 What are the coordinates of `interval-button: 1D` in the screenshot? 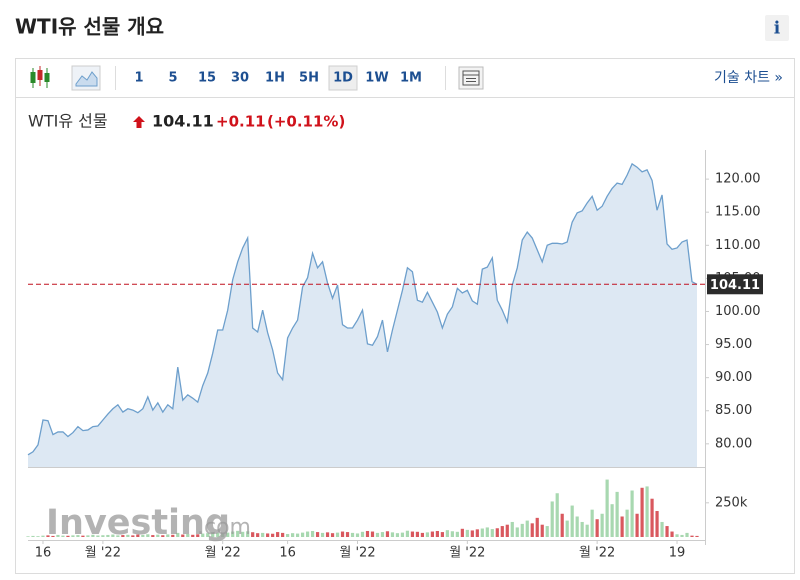 It's located at (343, 78).